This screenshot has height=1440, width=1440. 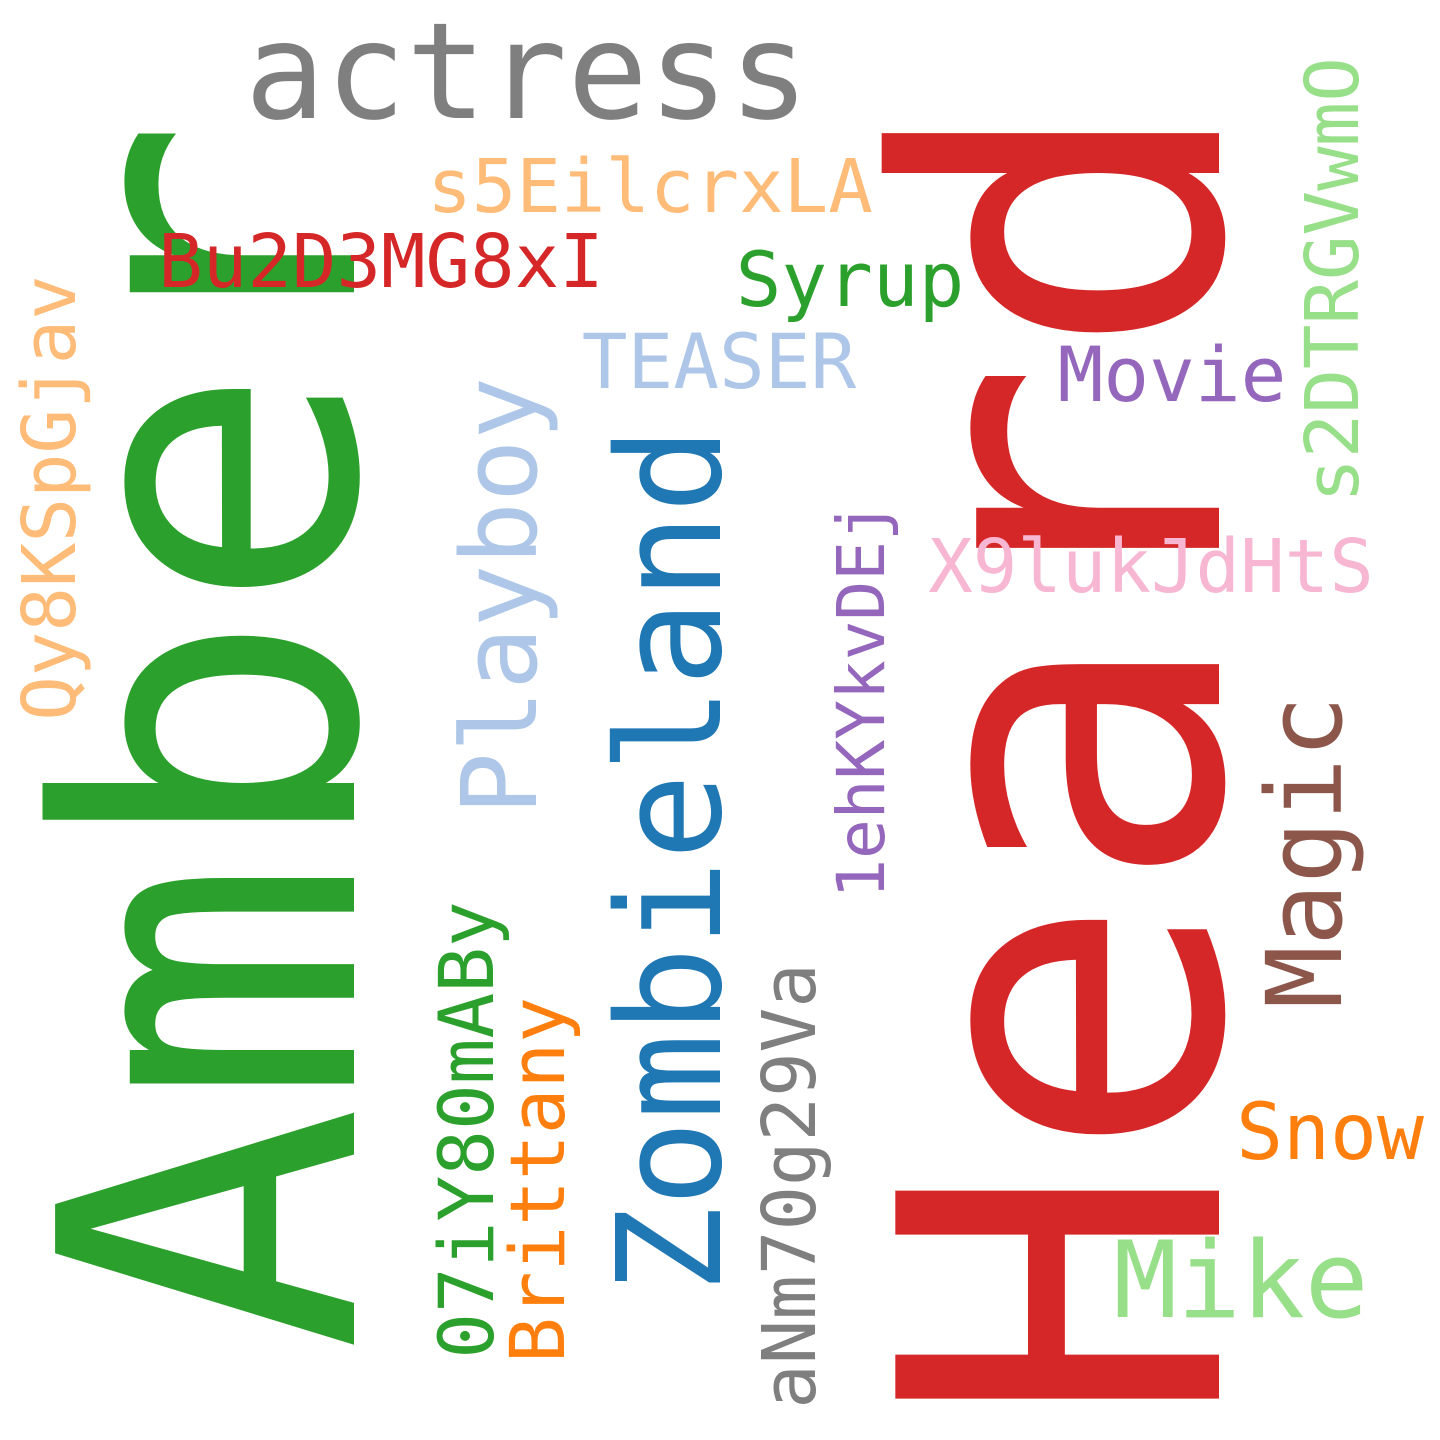 What do you see at coordinates (861, 700) in the screenshot?
I see `word-1ehkykvdej: 1ehKYkvDEj` at bounding box center [861, 700].